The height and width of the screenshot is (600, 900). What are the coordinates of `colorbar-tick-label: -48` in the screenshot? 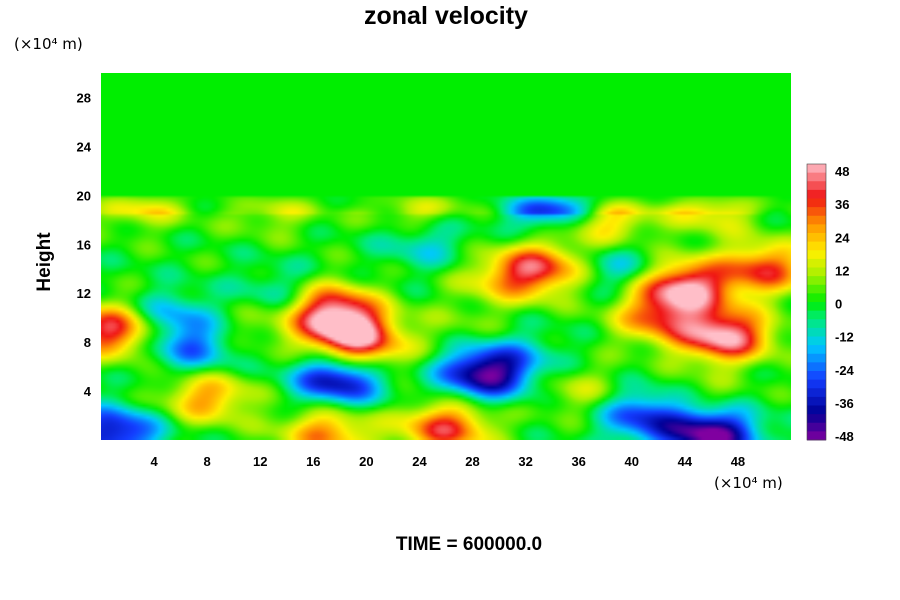 It's located at (844, 436).